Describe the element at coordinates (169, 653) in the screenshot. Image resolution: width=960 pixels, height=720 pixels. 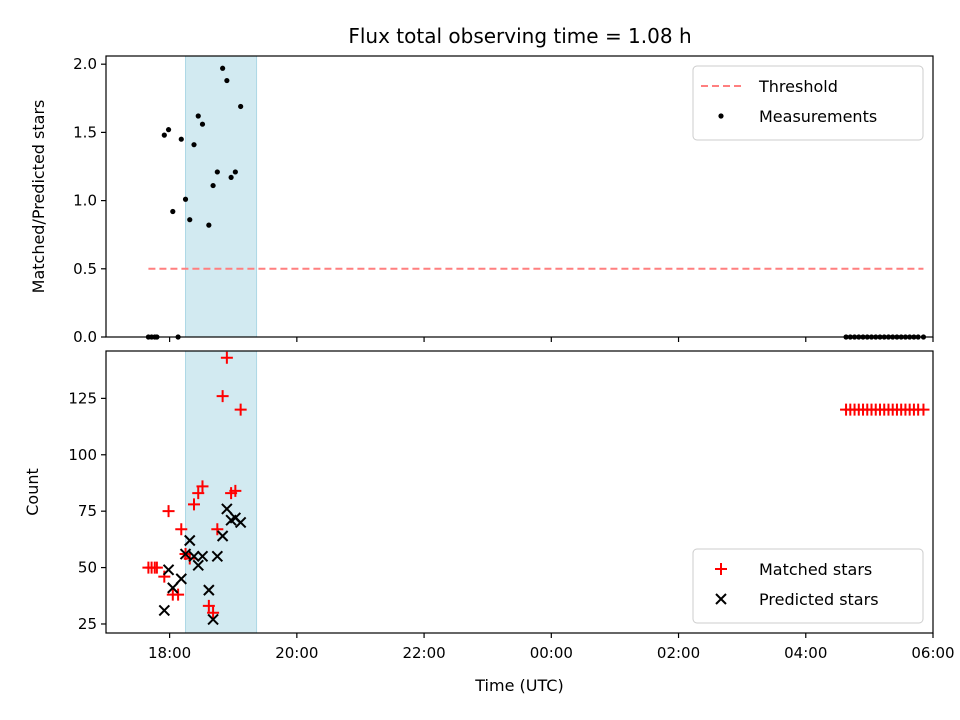
I see `x-tick-label: 18:00` at that location.